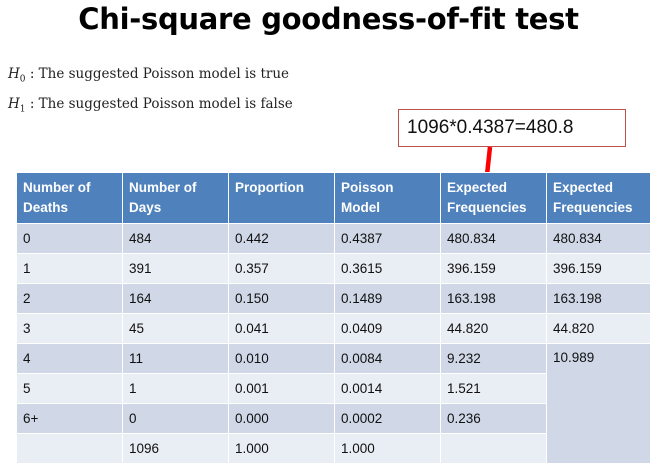 The width and height of the screenshot is (657, 464). Describe the element at coordinates (281, 418) in the screenshot. I see `table-cell: 0.000` at that location.